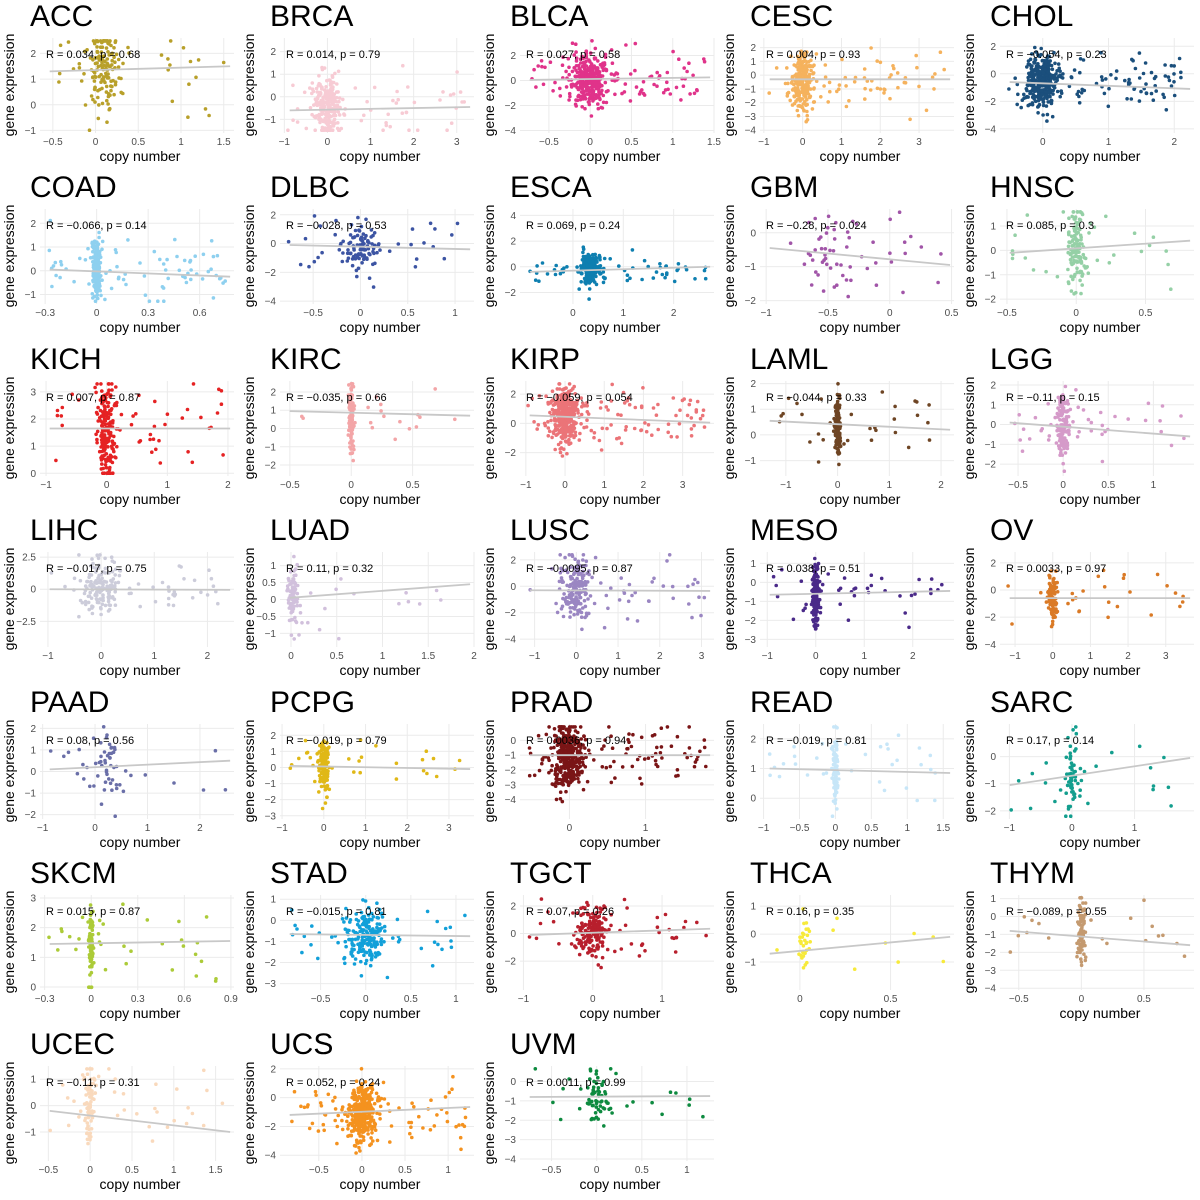  I want to click on y-tick-label: 0, so click(993, 591).